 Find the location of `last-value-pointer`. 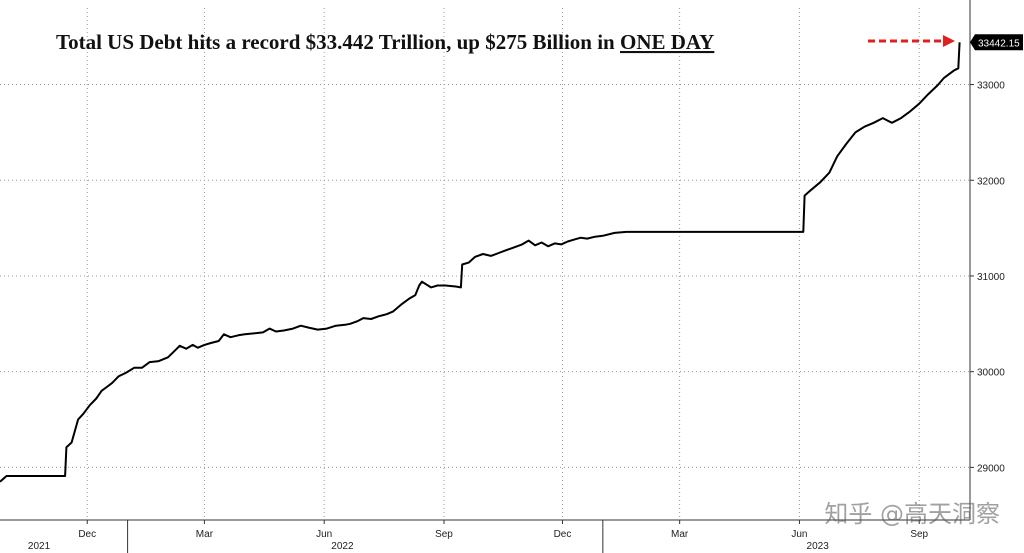

last-value-pointer is located at coordinates (972, 42).